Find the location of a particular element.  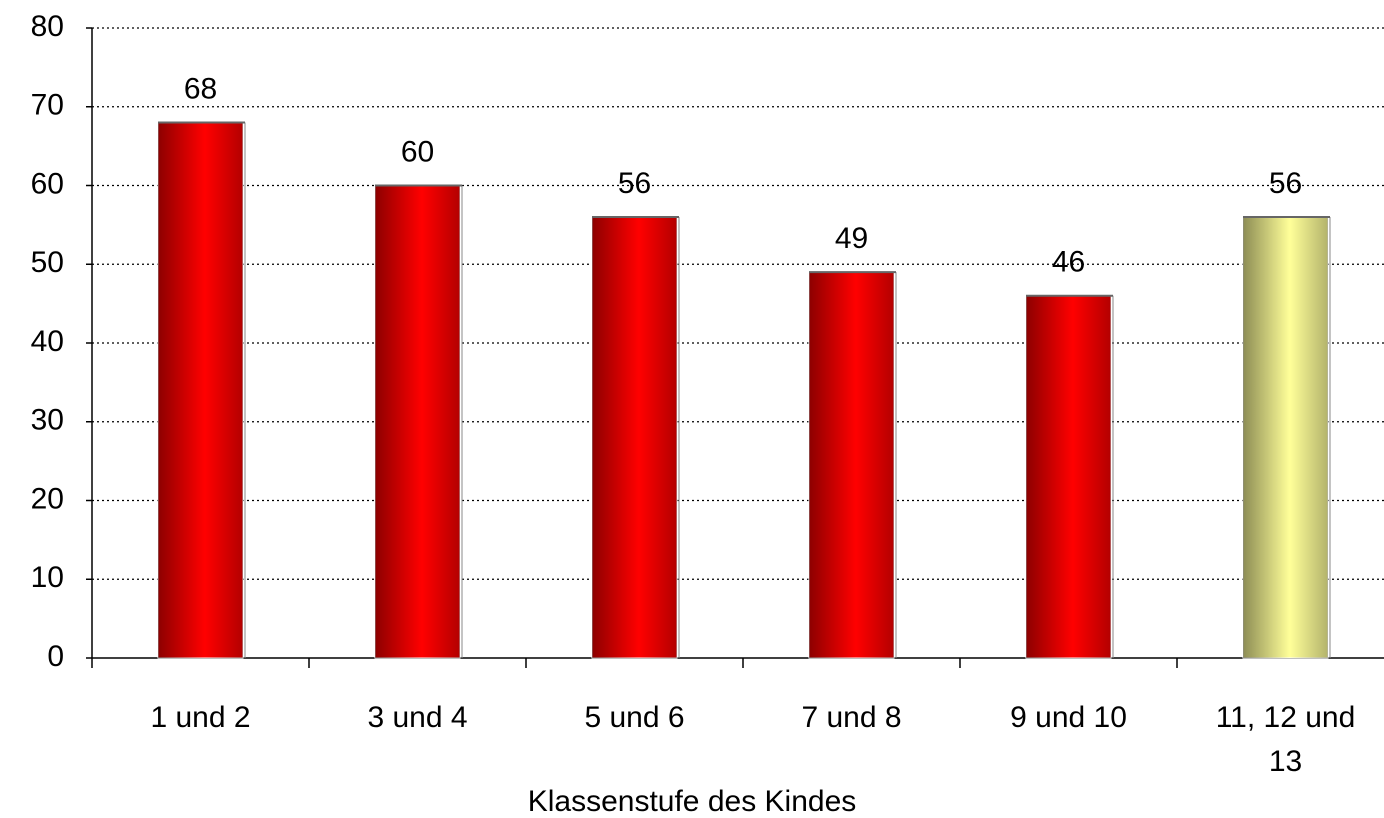

y-tick-label: 20 is located at coordinates (47, 498).